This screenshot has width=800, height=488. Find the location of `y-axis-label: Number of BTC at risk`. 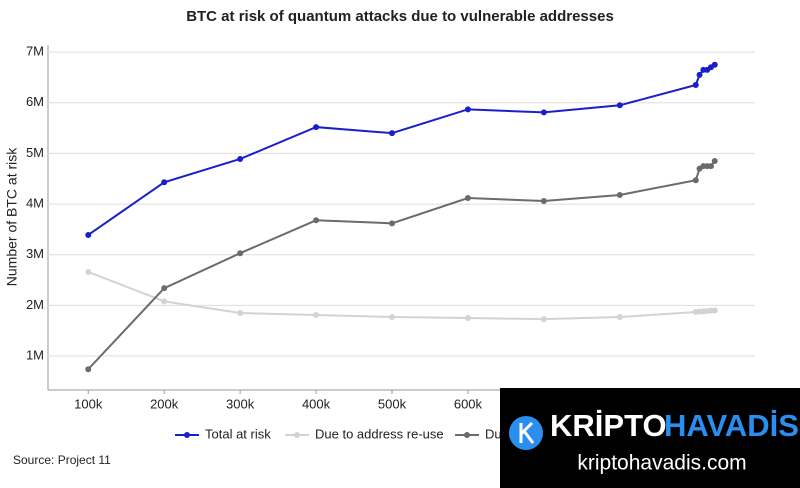

y-axis-label: Number of BTC at risk is located at coordinates (12, 216).